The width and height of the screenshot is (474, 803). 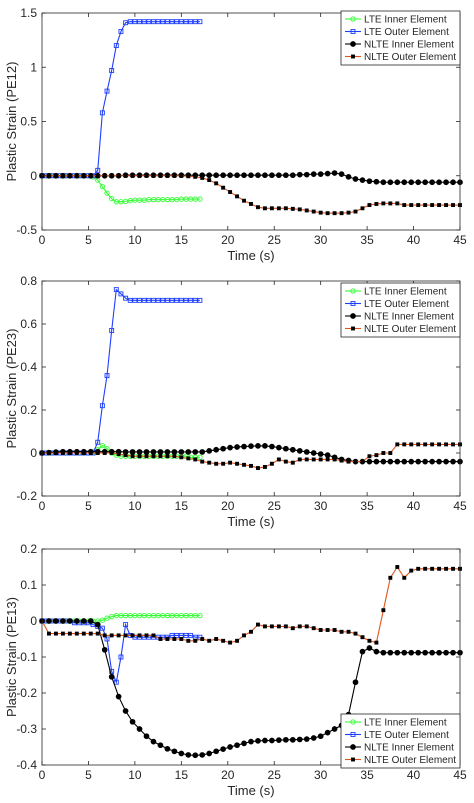 I want to click on y-tick-label: 0.6, so click(x=28, y=324).